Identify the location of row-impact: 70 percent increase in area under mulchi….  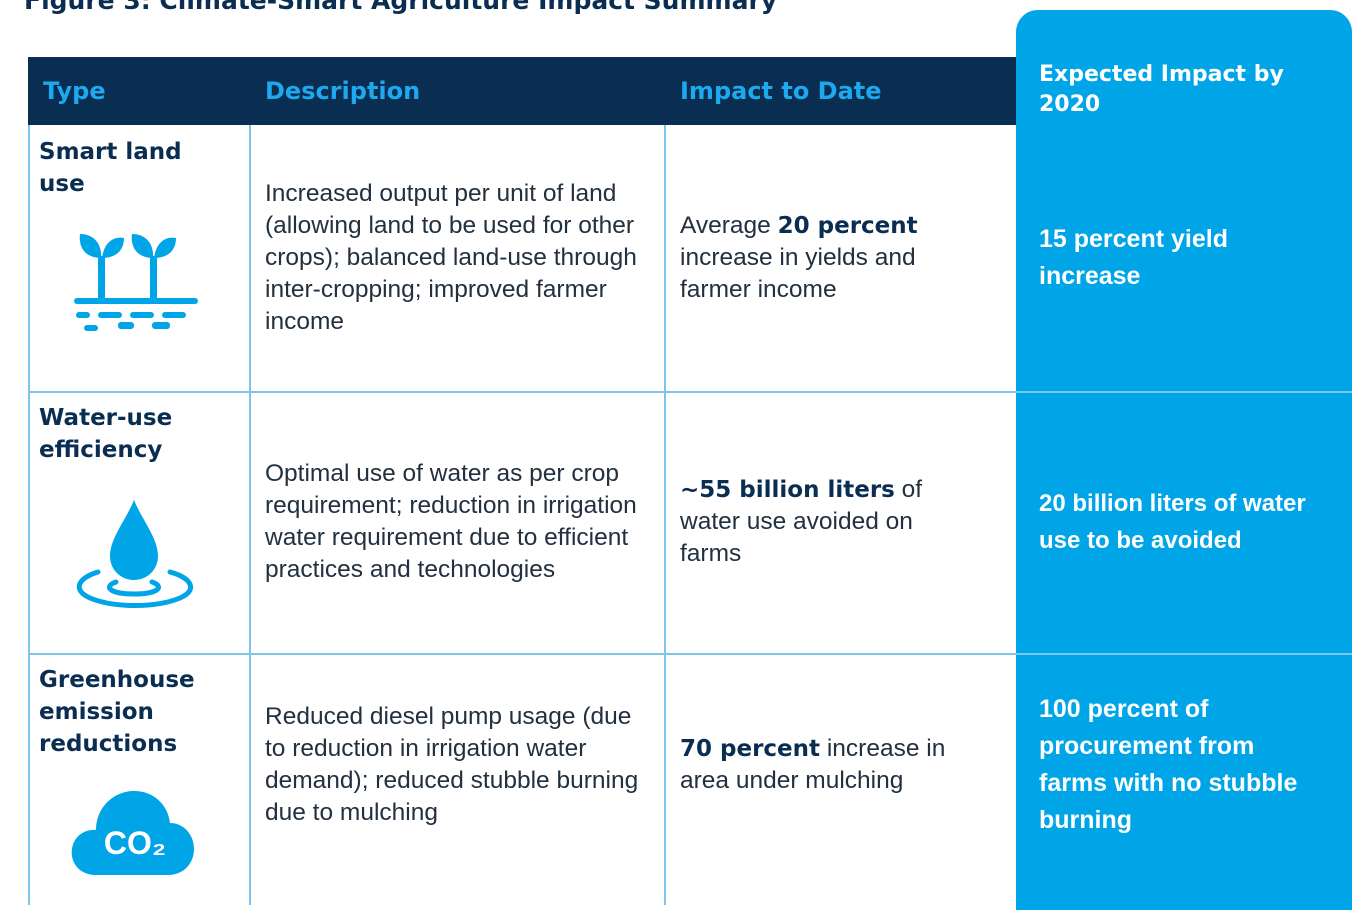
(830, 775).